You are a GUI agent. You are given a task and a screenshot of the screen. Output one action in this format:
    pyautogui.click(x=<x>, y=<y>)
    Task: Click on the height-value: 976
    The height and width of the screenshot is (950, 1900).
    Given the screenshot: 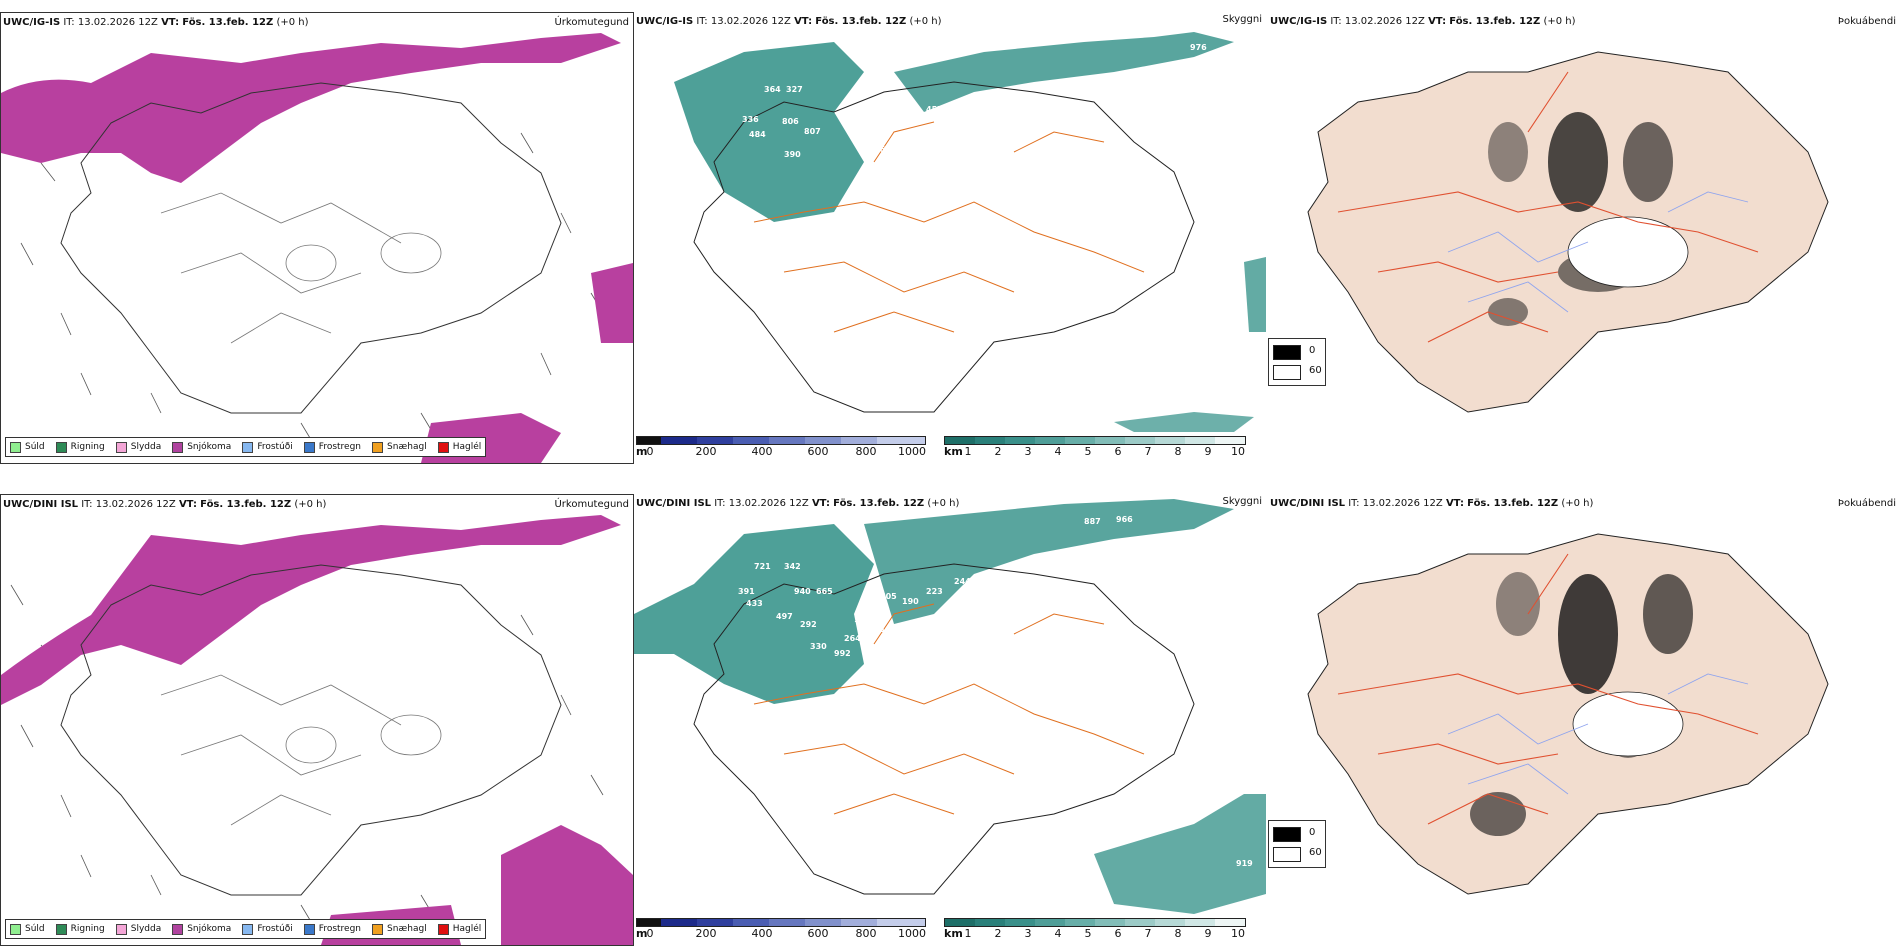 What is the action you would take?
    pyautogui.click(x=1198, y=47)
    